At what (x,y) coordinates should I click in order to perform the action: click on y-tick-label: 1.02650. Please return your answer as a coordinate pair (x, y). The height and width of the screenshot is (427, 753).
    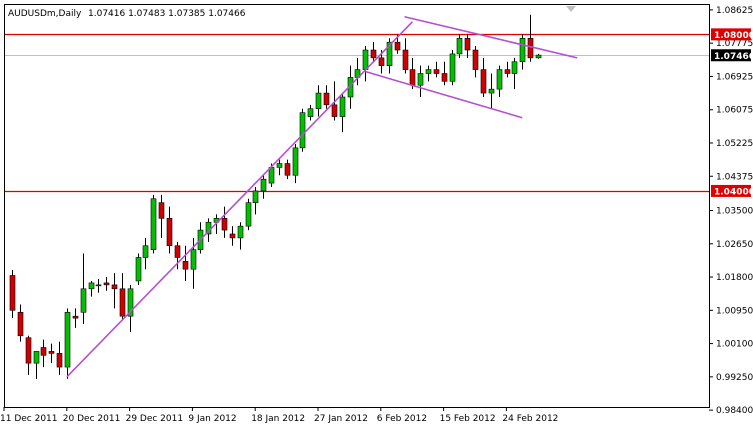
    Looking at the image, I should click on (734, 245).